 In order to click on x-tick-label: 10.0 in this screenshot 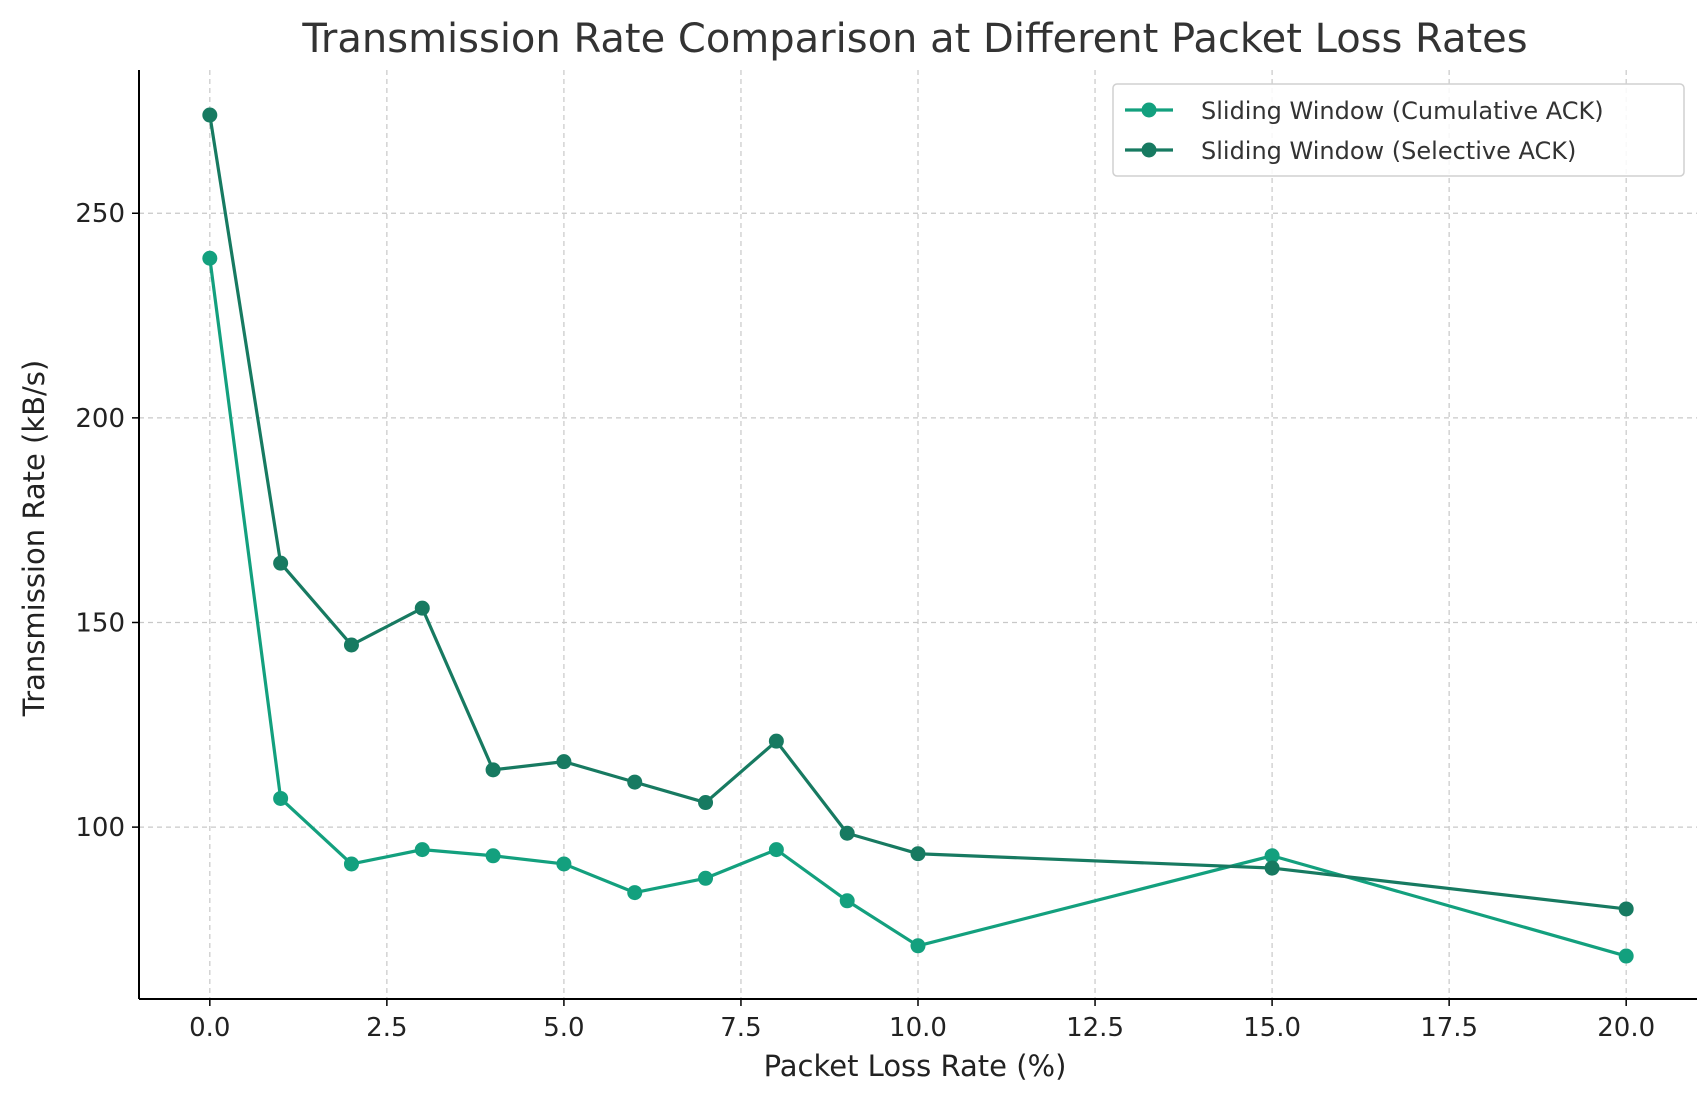, I will do `click(918, 1028)`.